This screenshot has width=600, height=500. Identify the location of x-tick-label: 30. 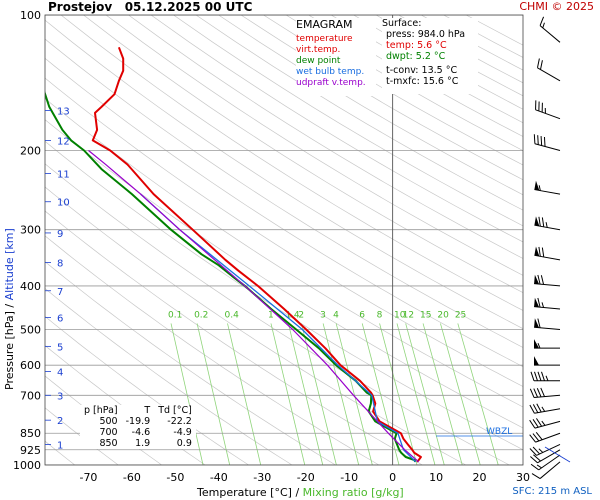
(523, 477).